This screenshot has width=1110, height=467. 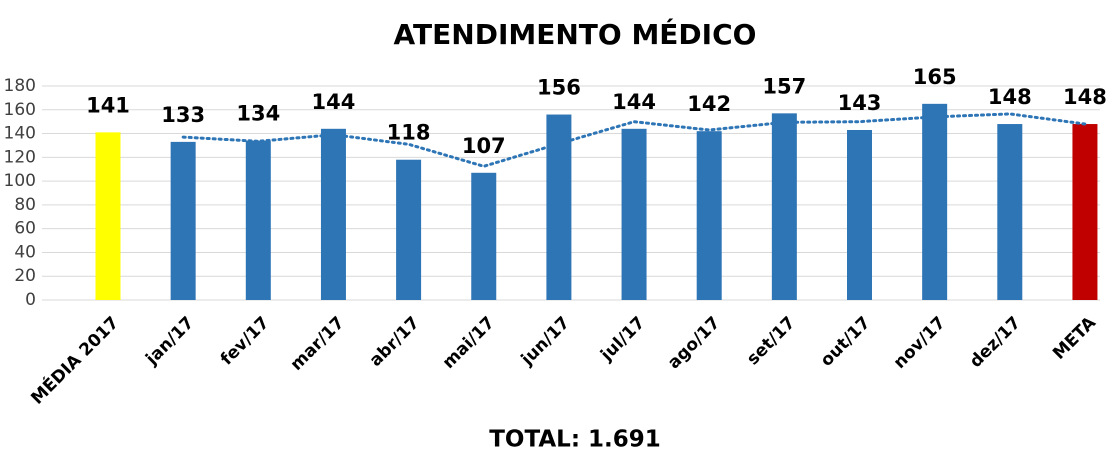 I want to click on data-label: 133, so click(x=183, y=115).